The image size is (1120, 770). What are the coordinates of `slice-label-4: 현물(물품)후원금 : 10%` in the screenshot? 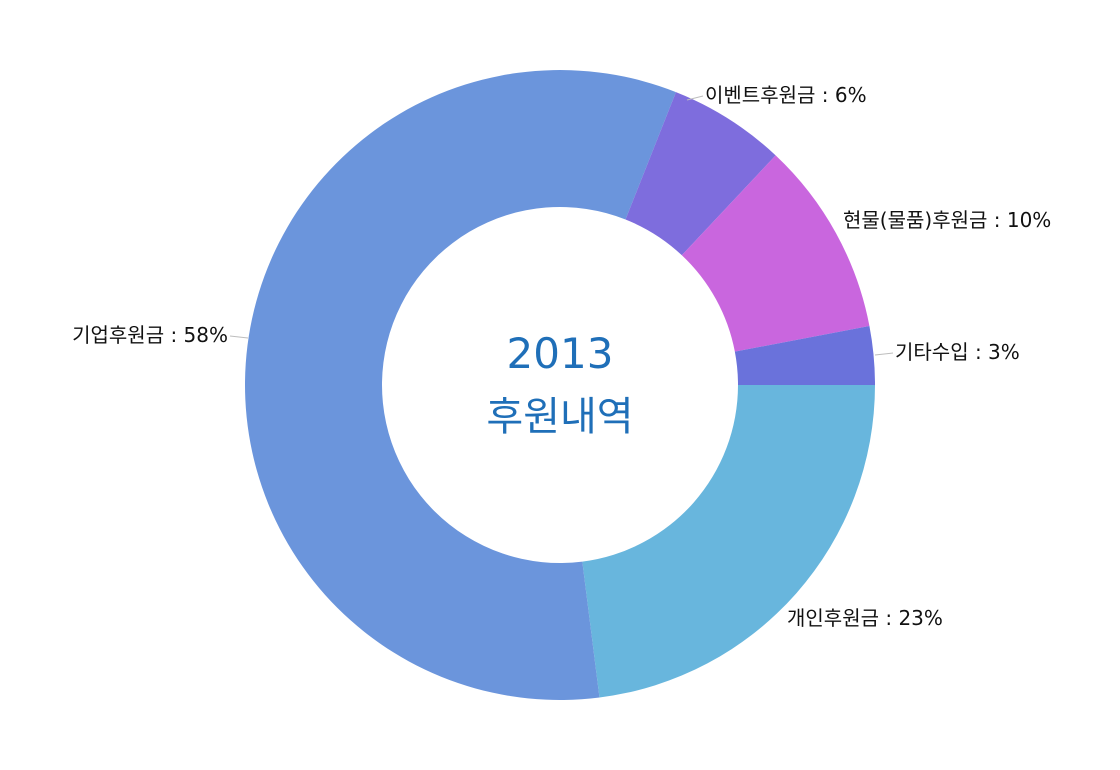 It's located at (947, 220).